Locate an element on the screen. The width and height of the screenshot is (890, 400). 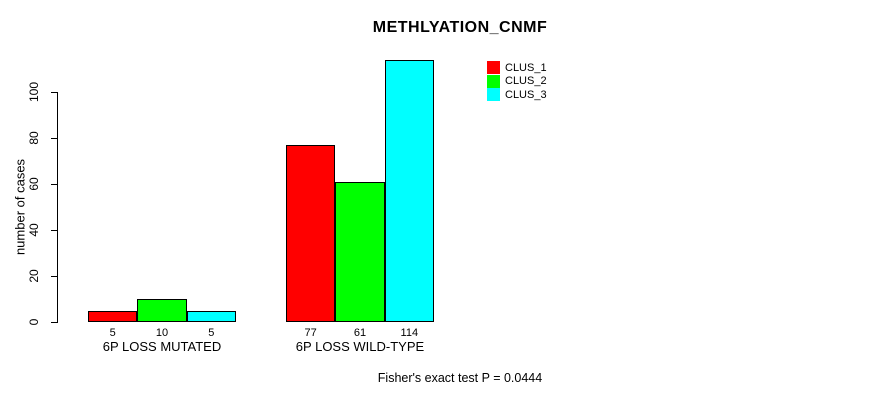
legend-item: CLUS_1 is located at coordinates (517, 68).